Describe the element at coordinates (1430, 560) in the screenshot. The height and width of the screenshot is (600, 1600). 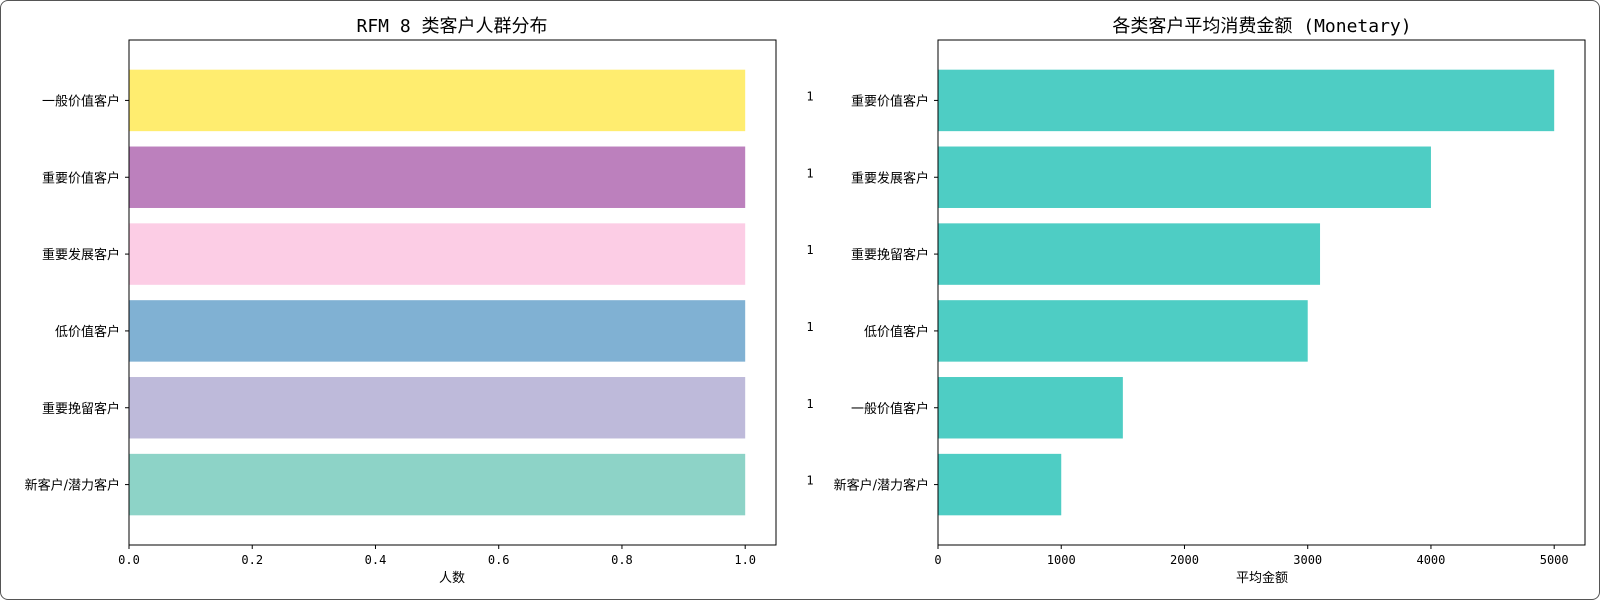
I see `x-tick-label: 4000` at that location.